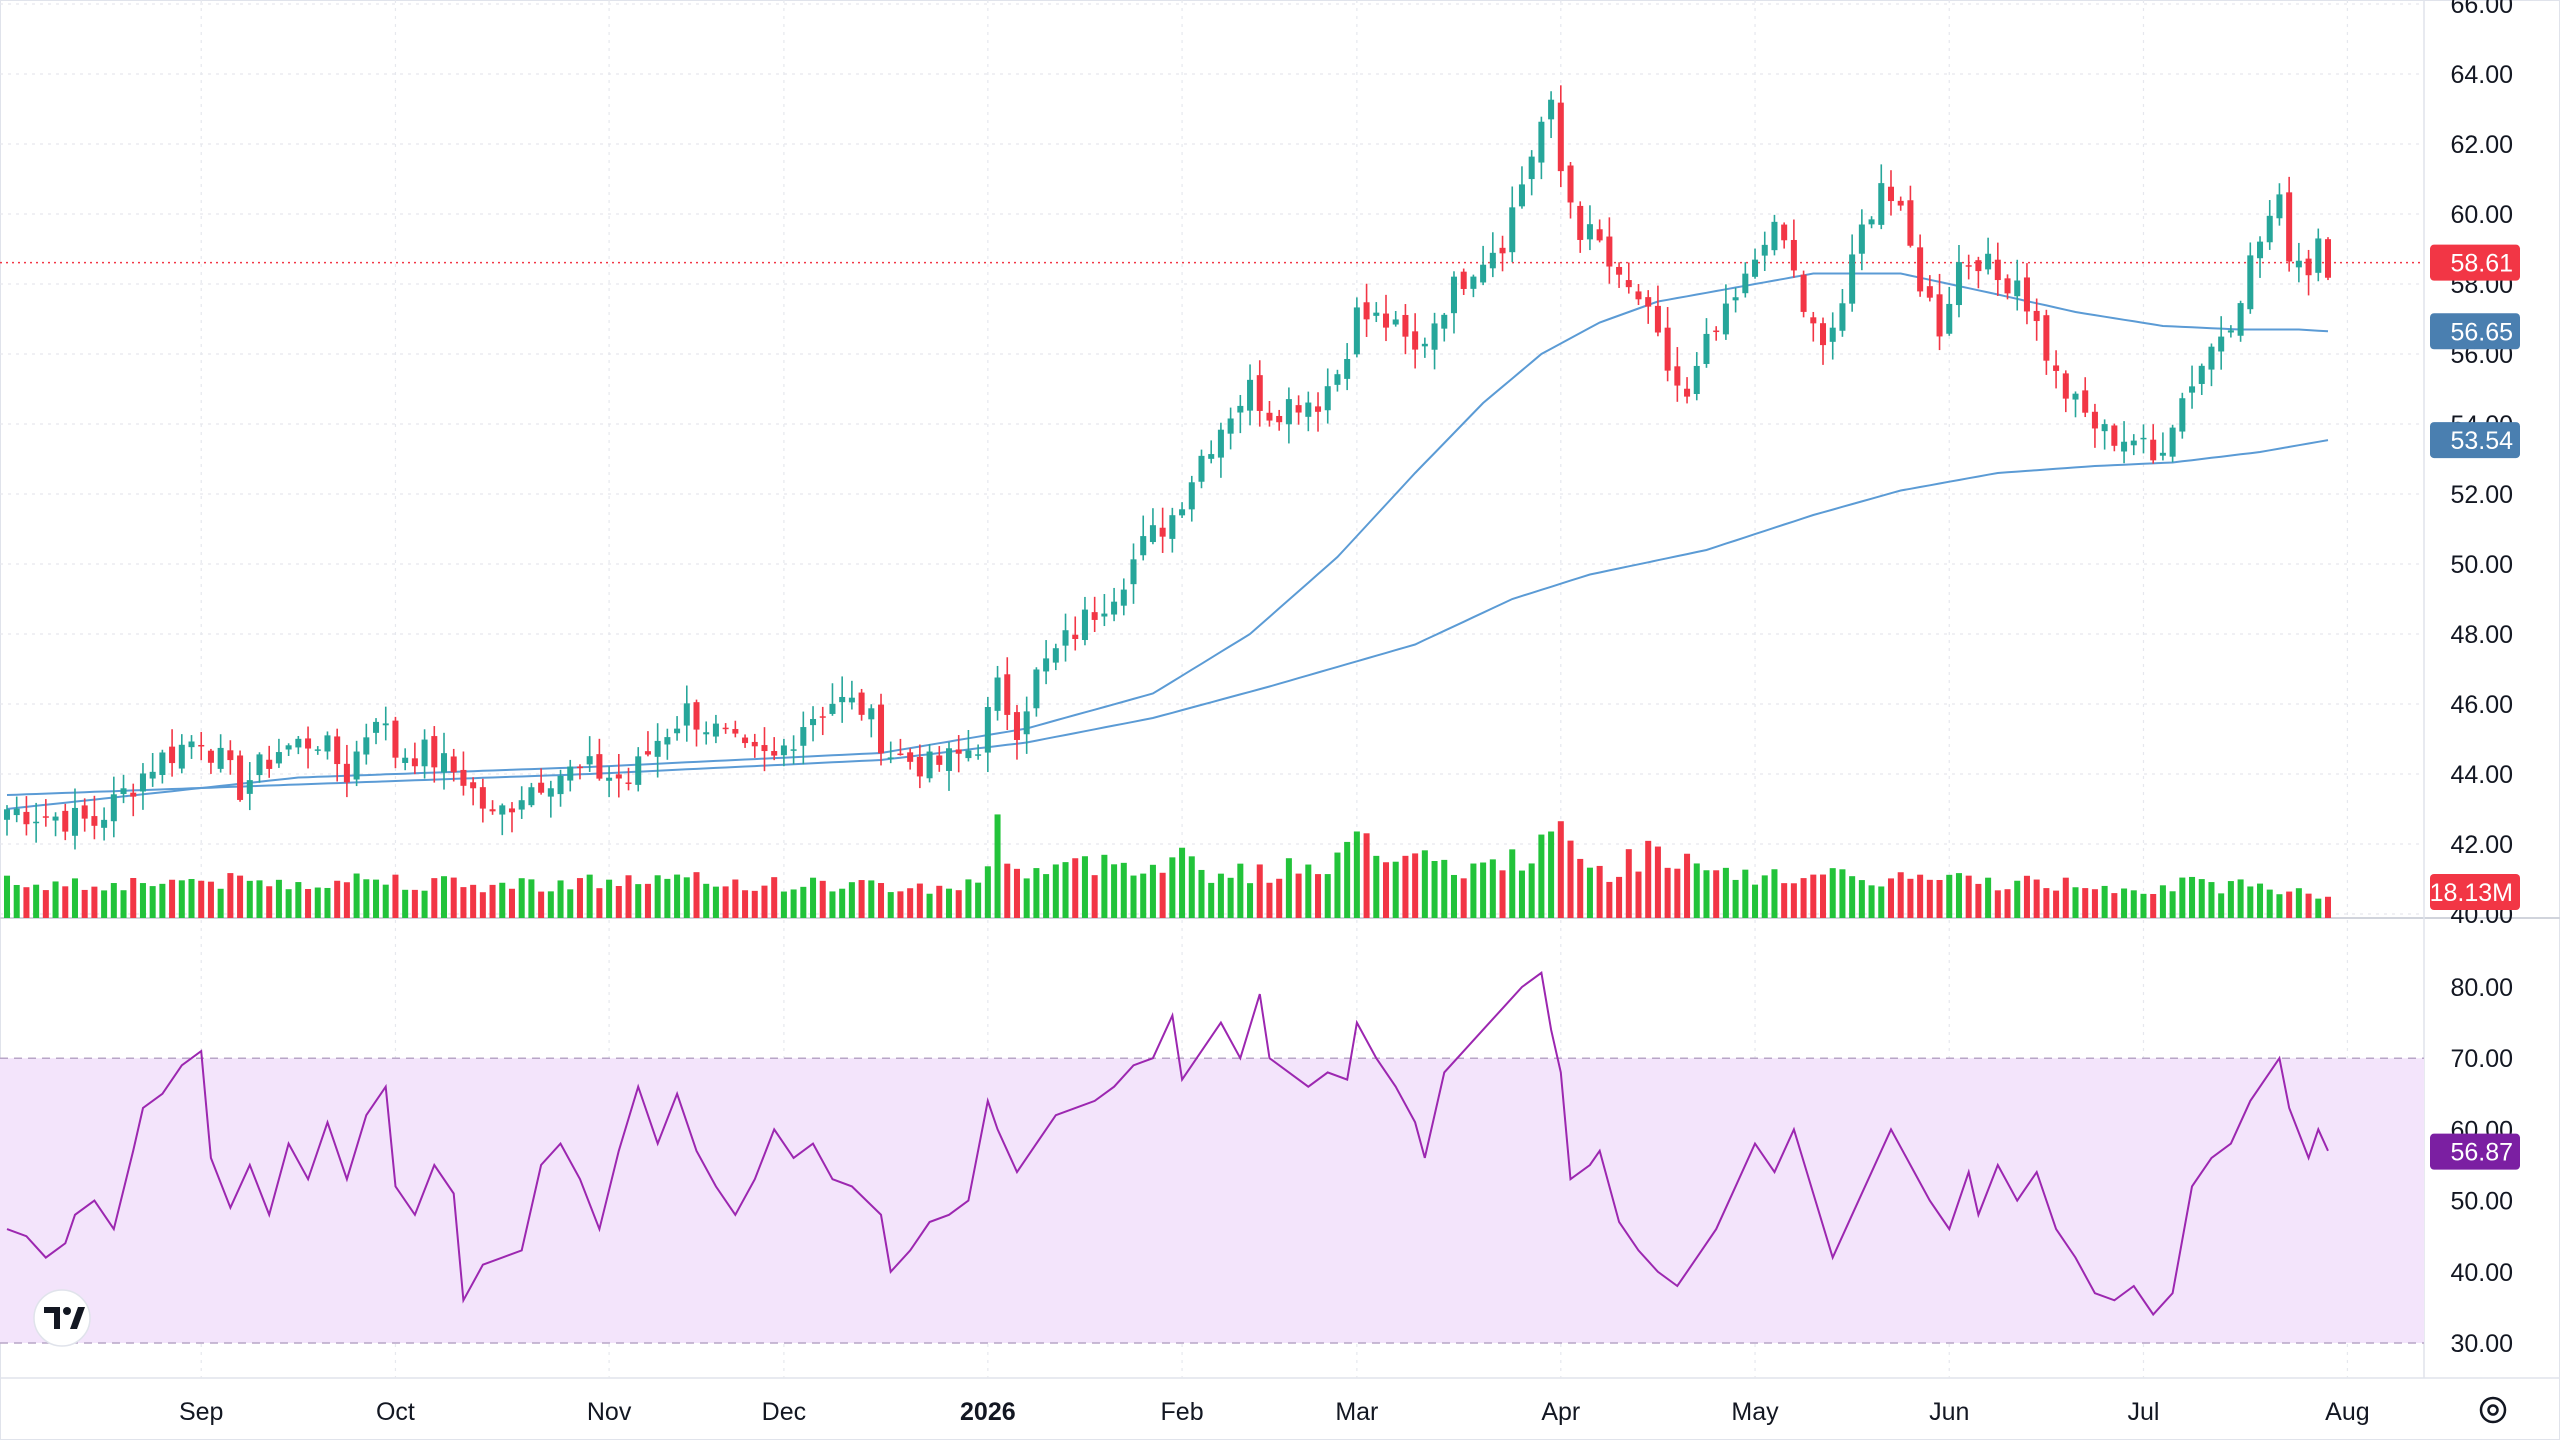 Image resolution: width=2560 pixels, height=1440 pixels. I want to click on rsi-badge: 56.87, so click(2475, 1151).